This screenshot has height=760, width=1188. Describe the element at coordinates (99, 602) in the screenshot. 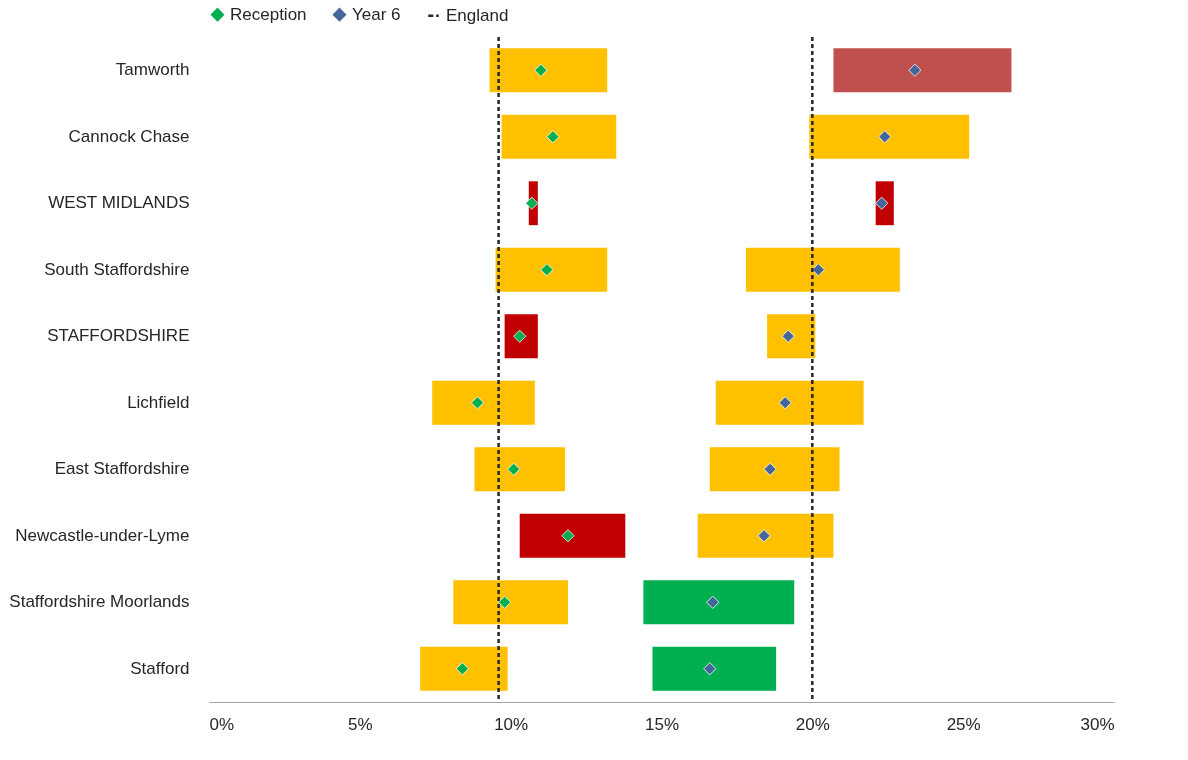

I see `y-tick-label: Staffordshire Moorlands` at that location.